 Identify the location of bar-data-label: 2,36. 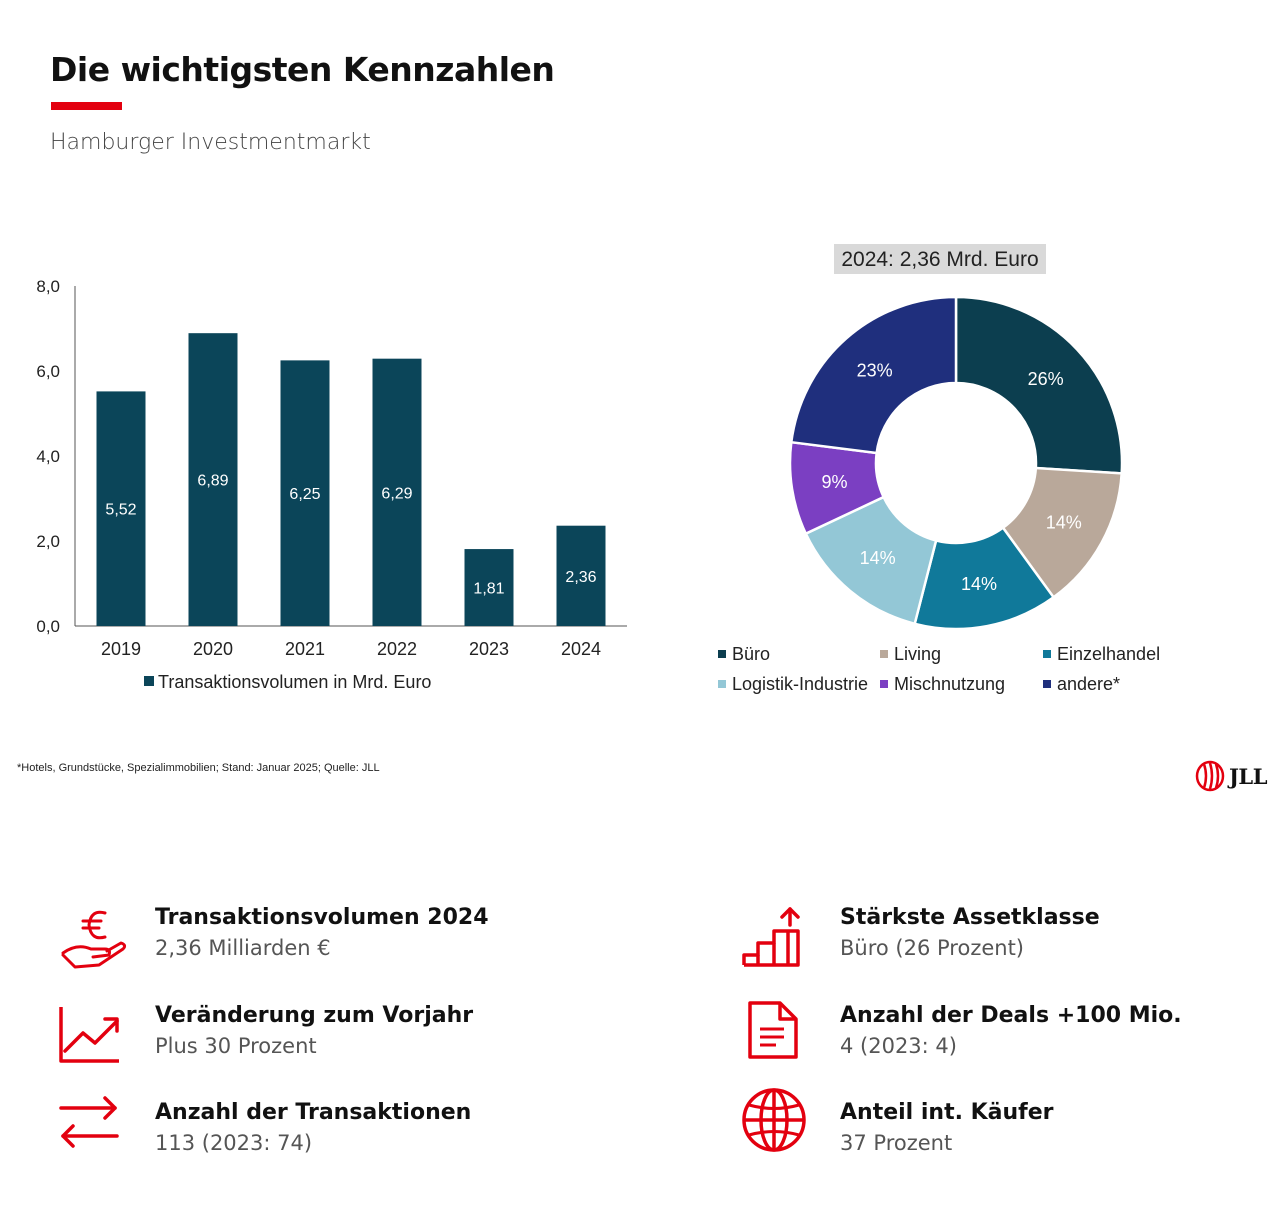
(580, 577).